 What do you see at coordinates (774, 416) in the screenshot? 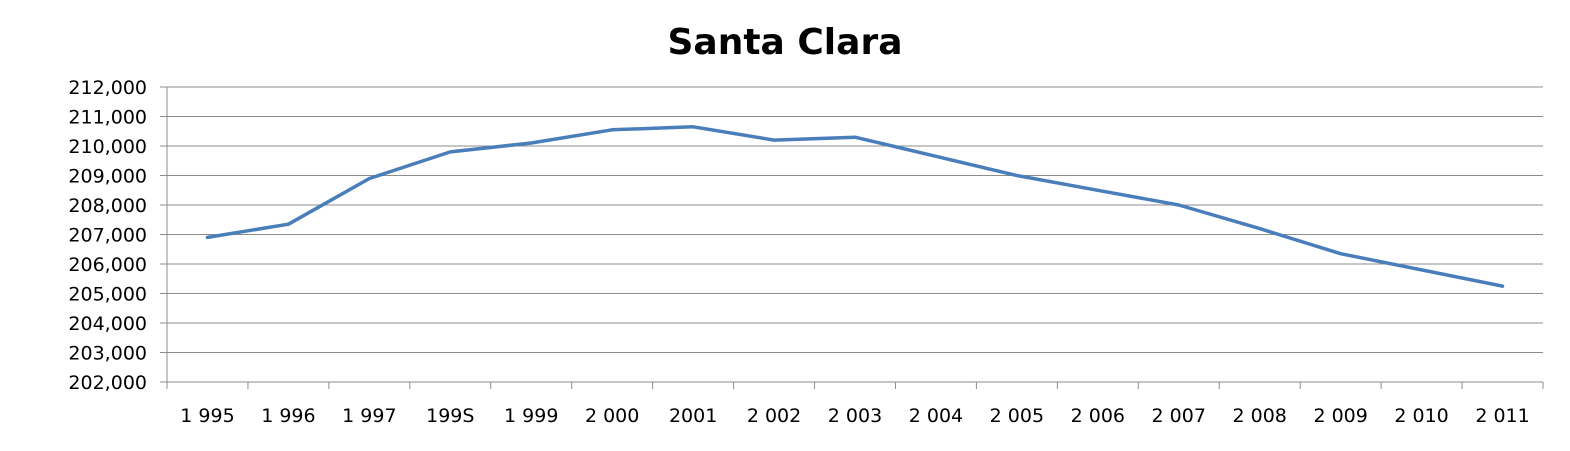
I see `x-tick-label: 2 002` at bounding box center [774, 416].